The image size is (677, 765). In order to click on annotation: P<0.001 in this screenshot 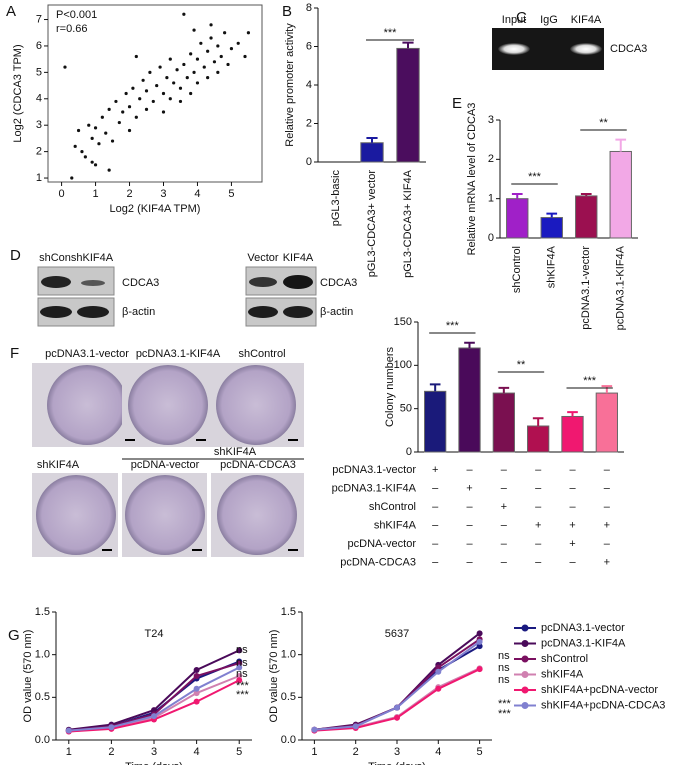, I will do `click(76, 15)`.